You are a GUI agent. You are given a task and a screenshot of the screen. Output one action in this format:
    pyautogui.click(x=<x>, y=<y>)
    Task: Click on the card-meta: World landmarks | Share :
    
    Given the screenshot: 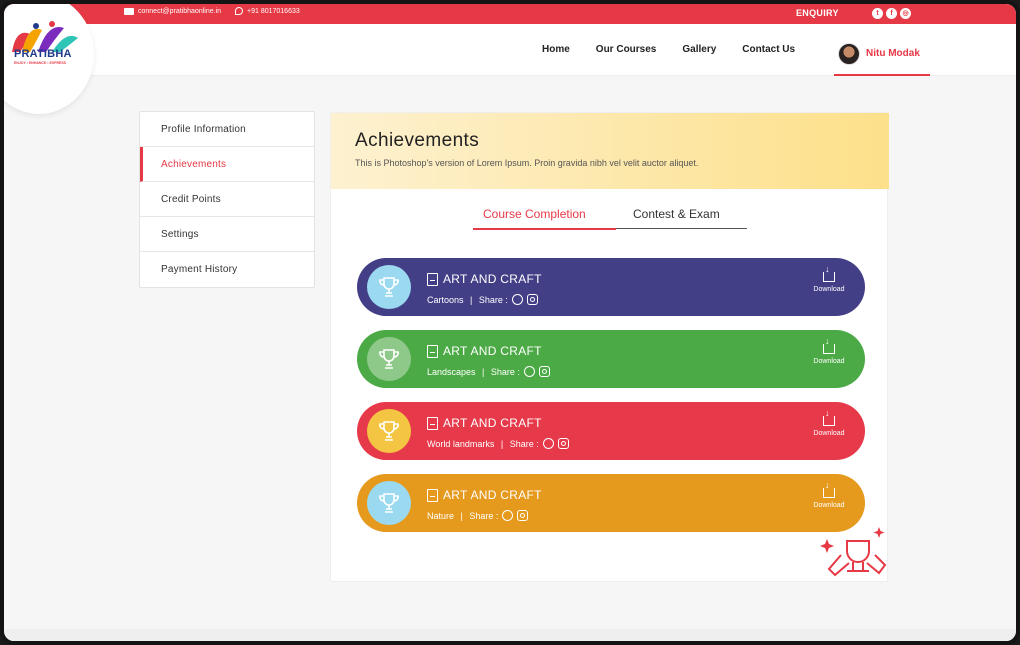 What is the action you would take?
    pyautogui.click(x=498, y=443)
    